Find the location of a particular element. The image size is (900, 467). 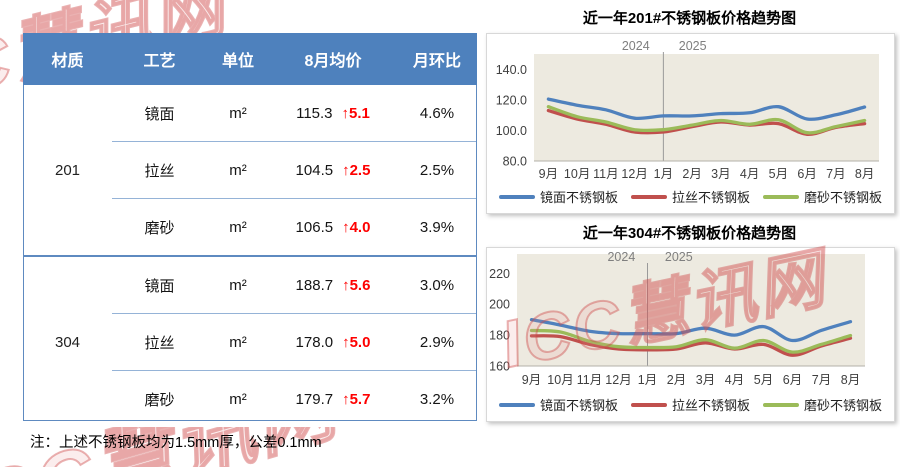

svg-text: 6月 is located at coordinates (806, 174).